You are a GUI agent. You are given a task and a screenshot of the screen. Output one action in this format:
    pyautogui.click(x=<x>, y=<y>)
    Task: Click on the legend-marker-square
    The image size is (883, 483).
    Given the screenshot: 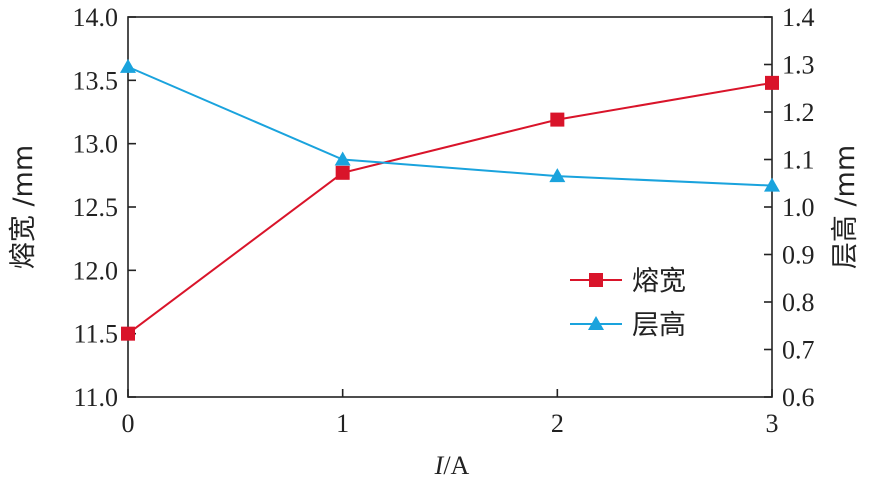 What is the action you would take?
    pyautogui.click(x=596, y=280)
    